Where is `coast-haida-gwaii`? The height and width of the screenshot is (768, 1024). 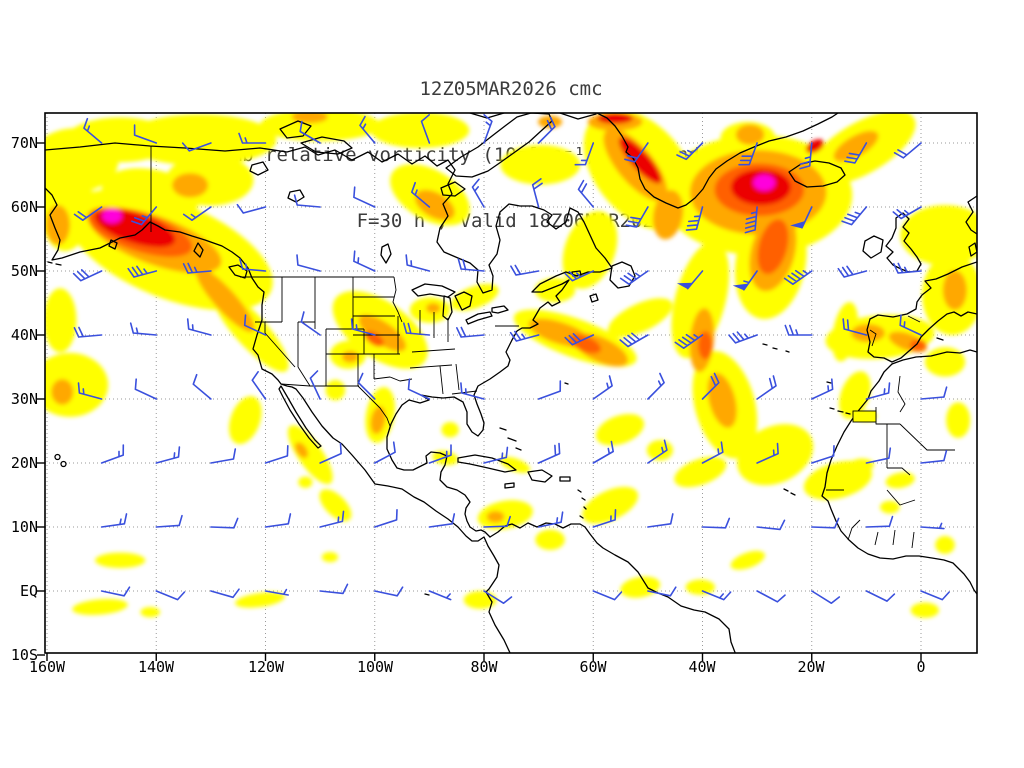 coast-haida-gwaii is located at coordinates (198, 250).